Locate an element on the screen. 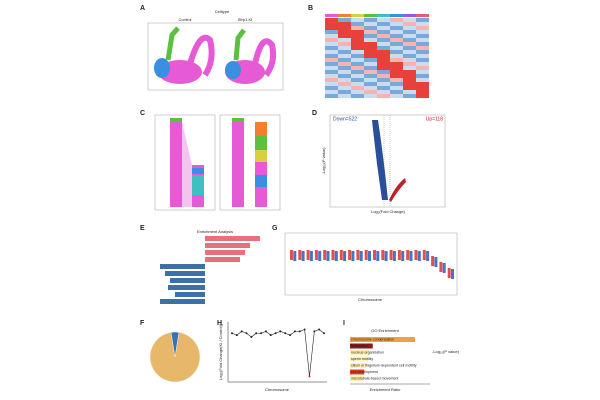 The width and height of the screenshot is (600, 400). volcano-down is located at coordinates (380, 160).